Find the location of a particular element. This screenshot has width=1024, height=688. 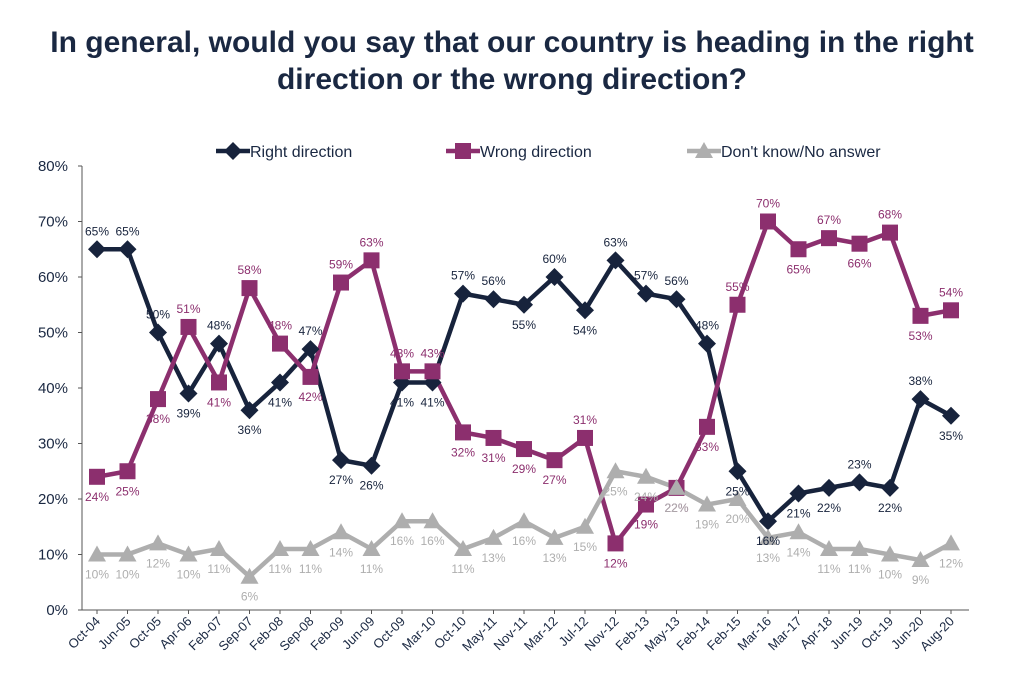

data-label-2: 14% is located at coordinates (798, 552).